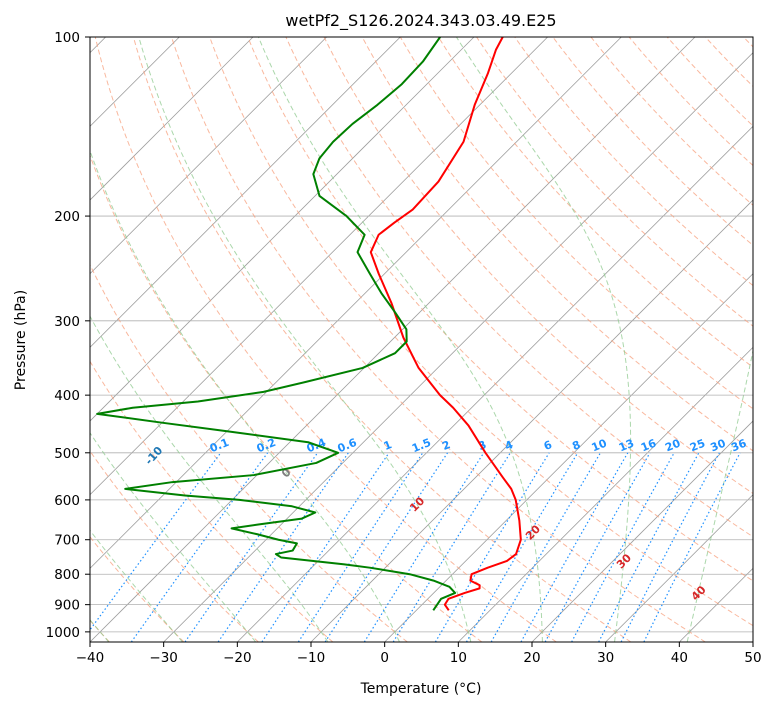 This screenshot has width=775, height=708. What do you see at coordinates (576, 445) in the screenshot?
I see `mixing-ratio-label: 8` at bounding box center [576, 445].